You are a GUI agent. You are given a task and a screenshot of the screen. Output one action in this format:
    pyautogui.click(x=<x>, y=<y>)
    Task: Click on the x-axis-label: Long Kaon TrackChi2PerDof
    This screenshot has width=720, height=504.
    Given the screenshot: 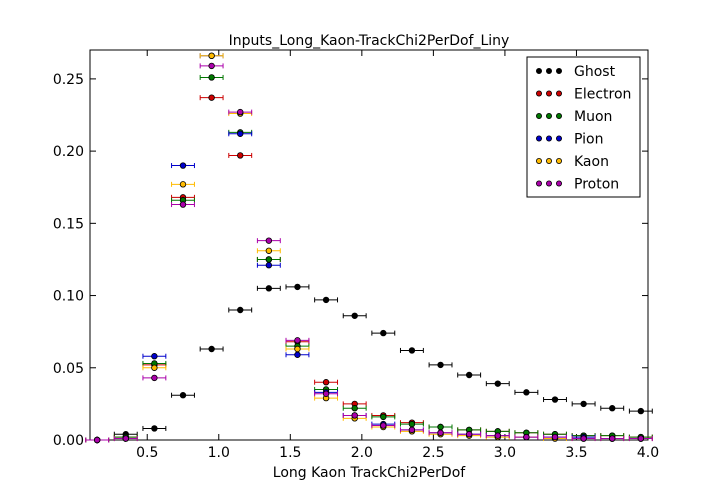 What is the action you would take?
    pyautogui.click(x=369, y=473)
    